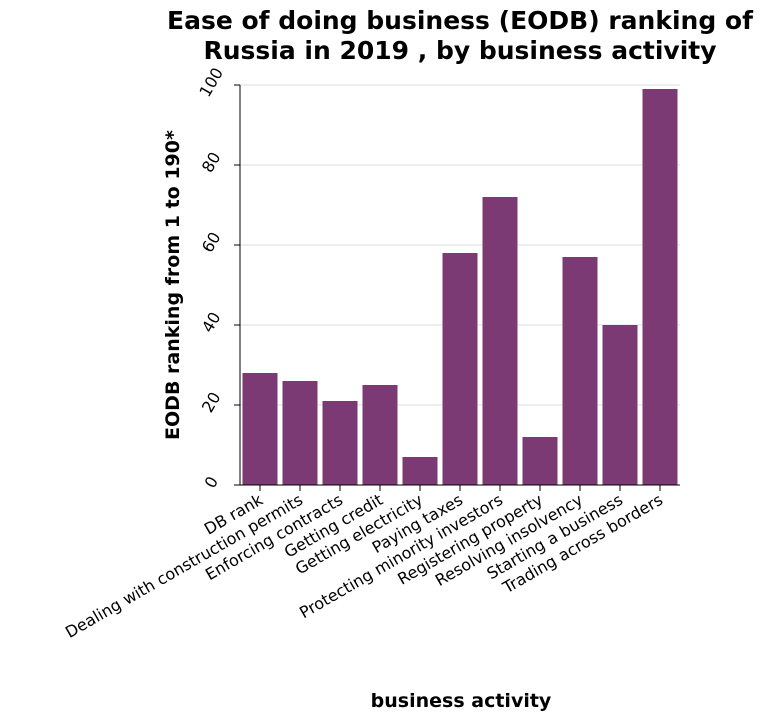 The image size is (778, 727). What do you see at coordinates (461, 701) in the screenshot?
I see `x-axis-title: business activity` at bounding box center [461, 701].